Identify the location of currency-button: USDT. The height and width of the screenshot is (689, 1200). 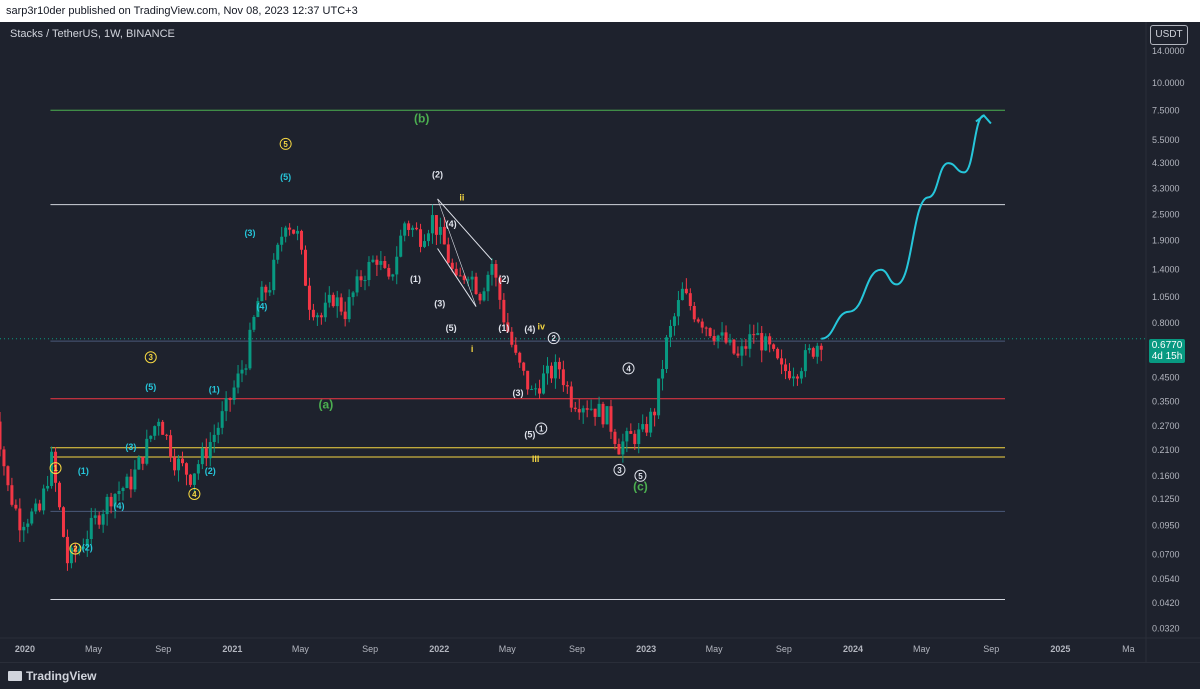
(1169, 35).